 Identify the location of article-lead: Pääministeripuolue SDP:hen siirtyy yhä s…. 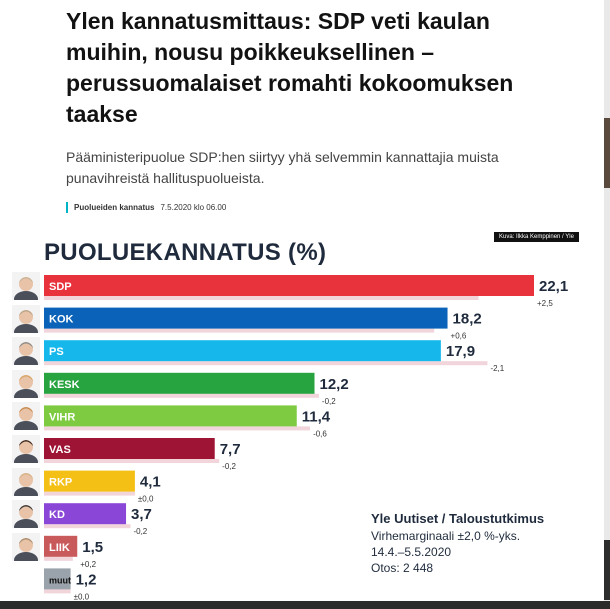
(282, 167).